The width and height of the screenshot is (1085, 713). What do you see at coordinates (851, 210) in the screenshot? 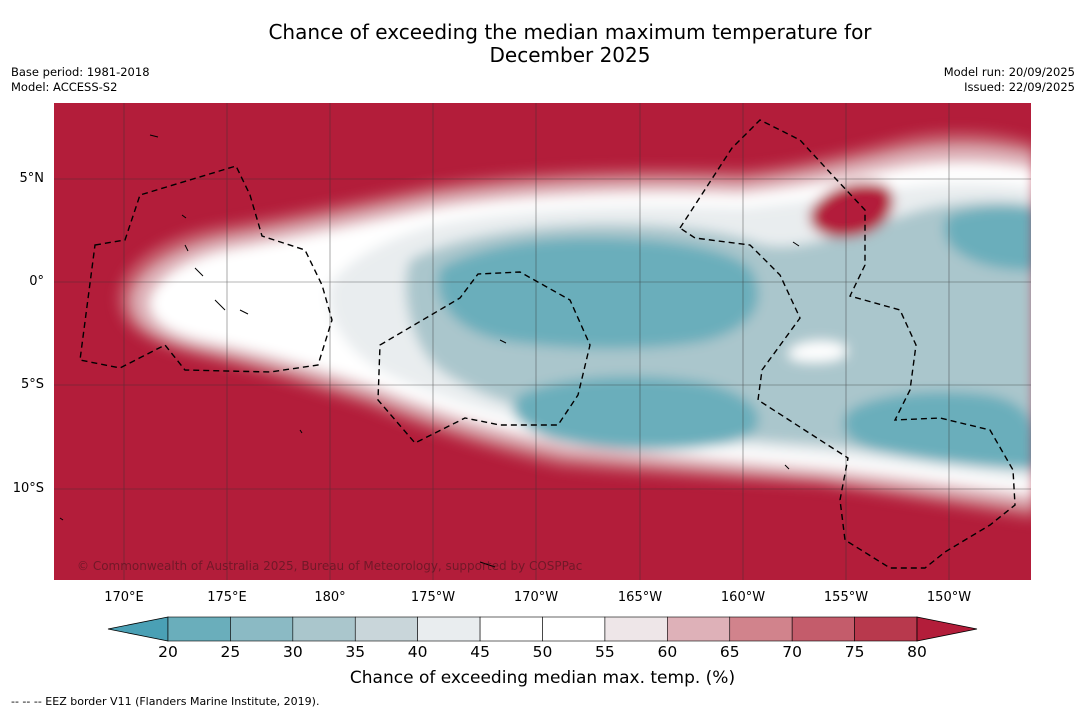
I see `band-hot-spot` at bounding box center [851, 210].